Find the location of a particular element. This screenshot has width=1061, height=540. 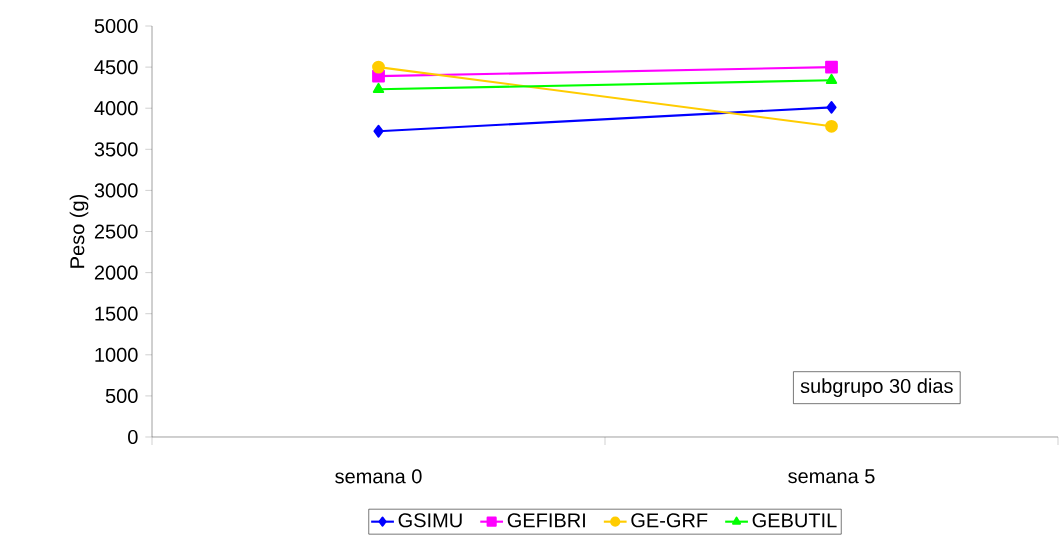

y-tick-label: 2000 is located at coordinates (116, 272).